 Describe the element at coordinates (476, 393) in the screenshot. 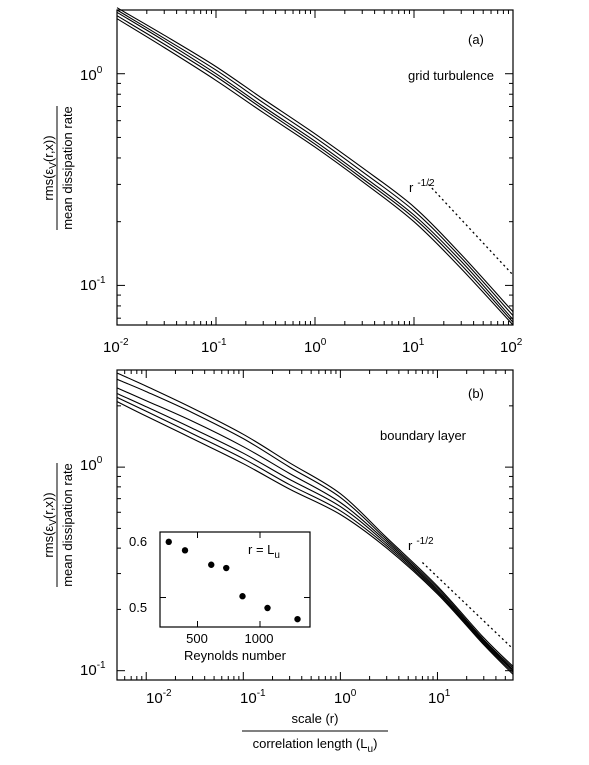

I see `panel-b-label: (b)` at that location.